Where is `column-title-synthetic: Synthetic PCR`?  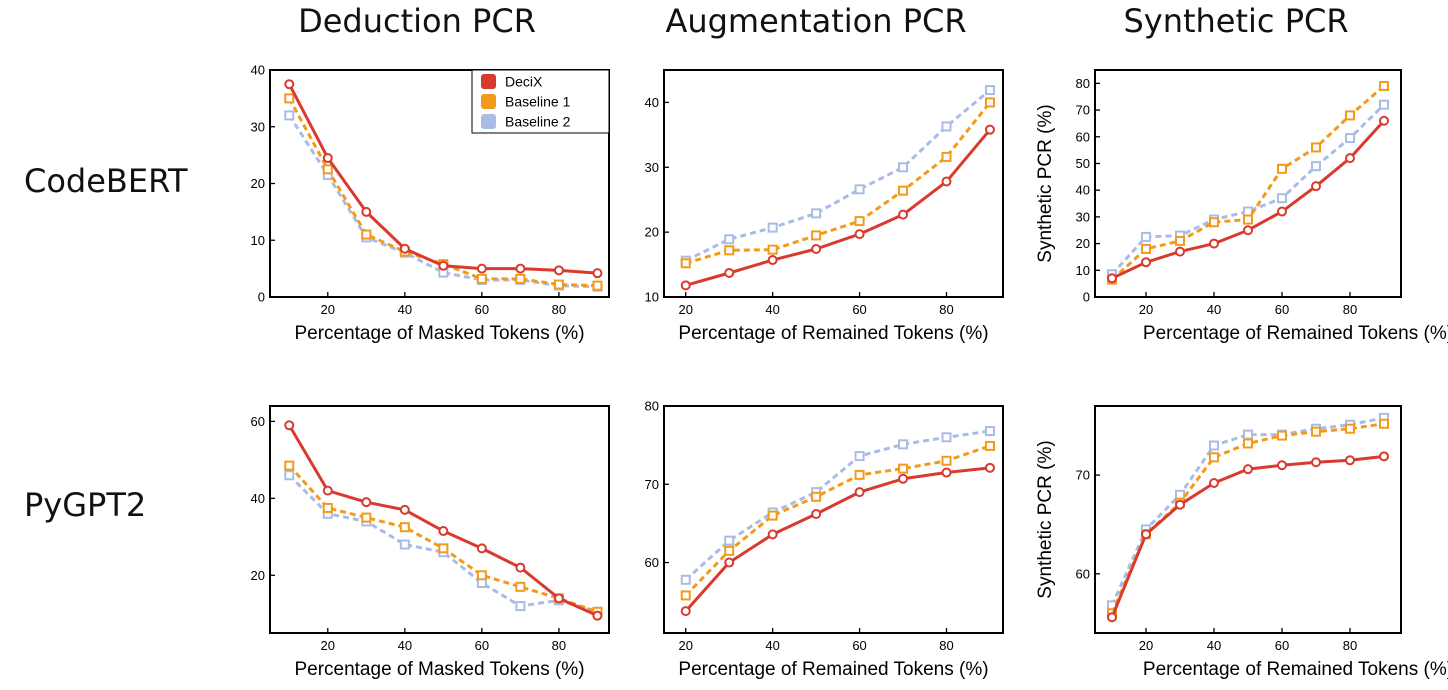
column-title-synthetic: Synthetic PCR is located at coordinates (1236, 21).